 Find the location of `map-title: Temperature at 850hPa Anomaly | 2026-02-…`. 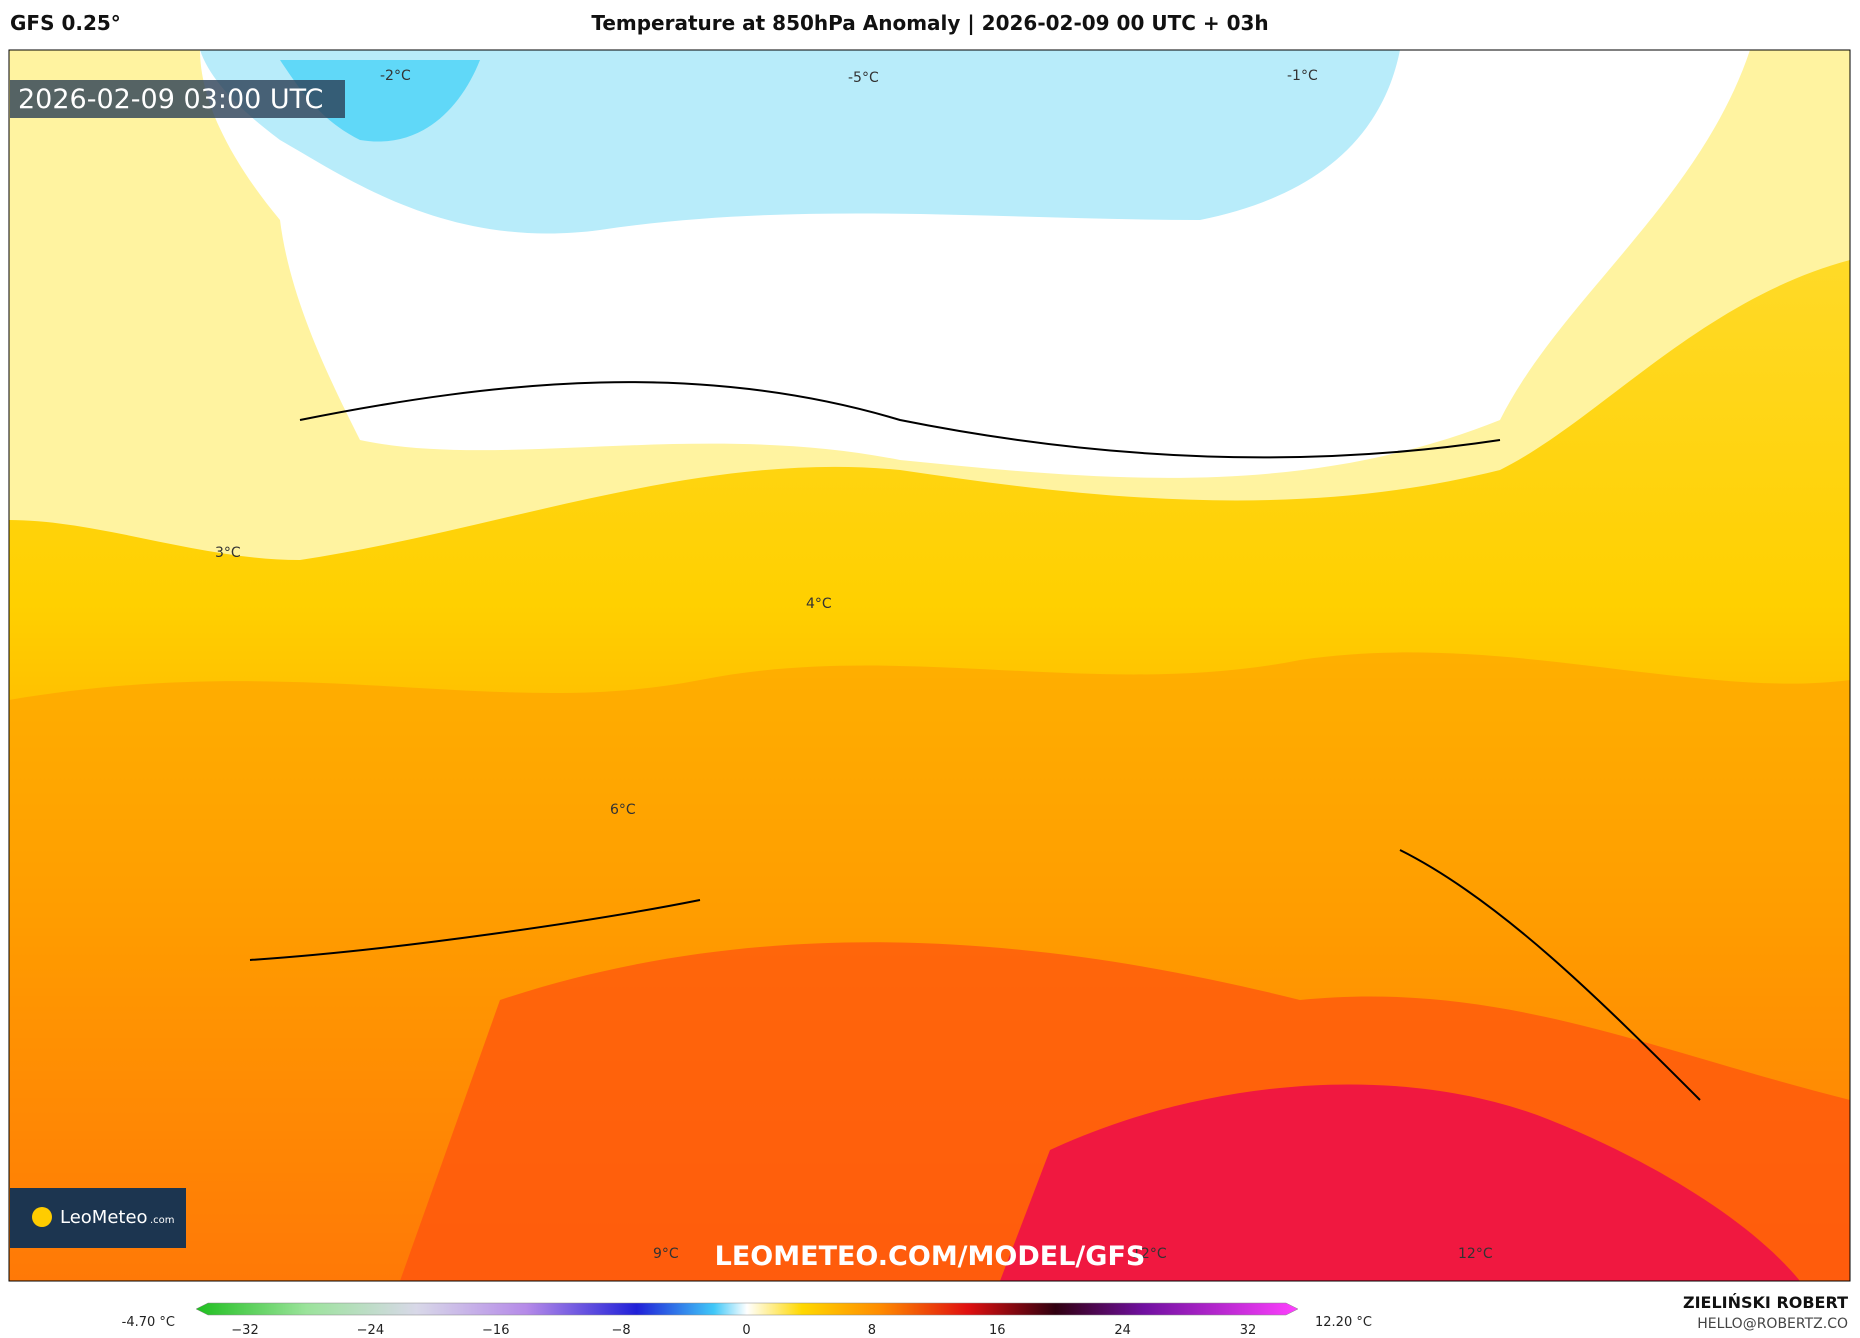

map-title: Temperature at 850hPa Anomaly | 2026-02-… is located at coordinates (929, 23).